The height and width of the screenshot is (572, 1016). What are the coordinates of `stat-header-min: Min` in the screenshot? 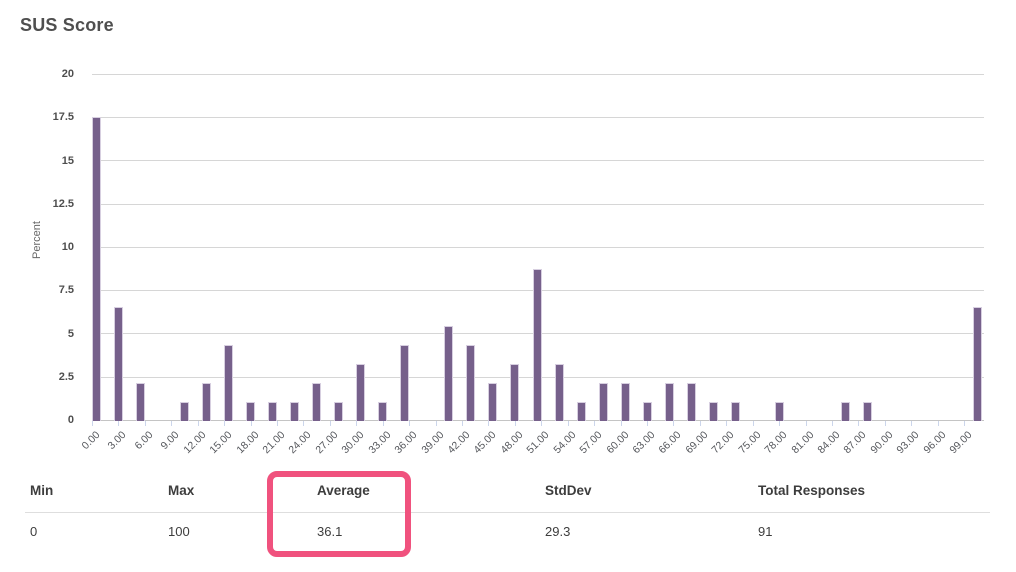 It's located at (42, 490).